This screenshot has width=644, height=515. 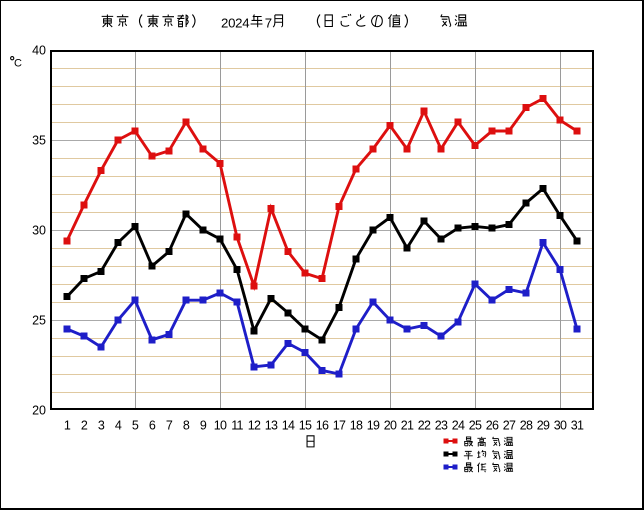 What do you see at coordinates (492, 426) in the screenshot?
I see `svg-text: 26` at bounding box center [492, 426].